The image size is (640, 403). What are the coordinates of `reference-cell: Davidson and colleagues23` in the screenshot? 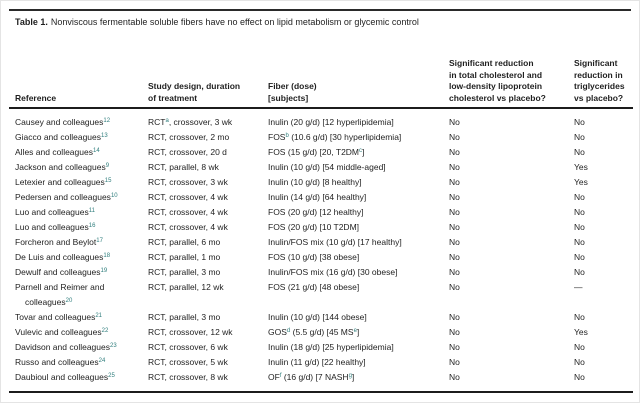 It's located at (66, 347).